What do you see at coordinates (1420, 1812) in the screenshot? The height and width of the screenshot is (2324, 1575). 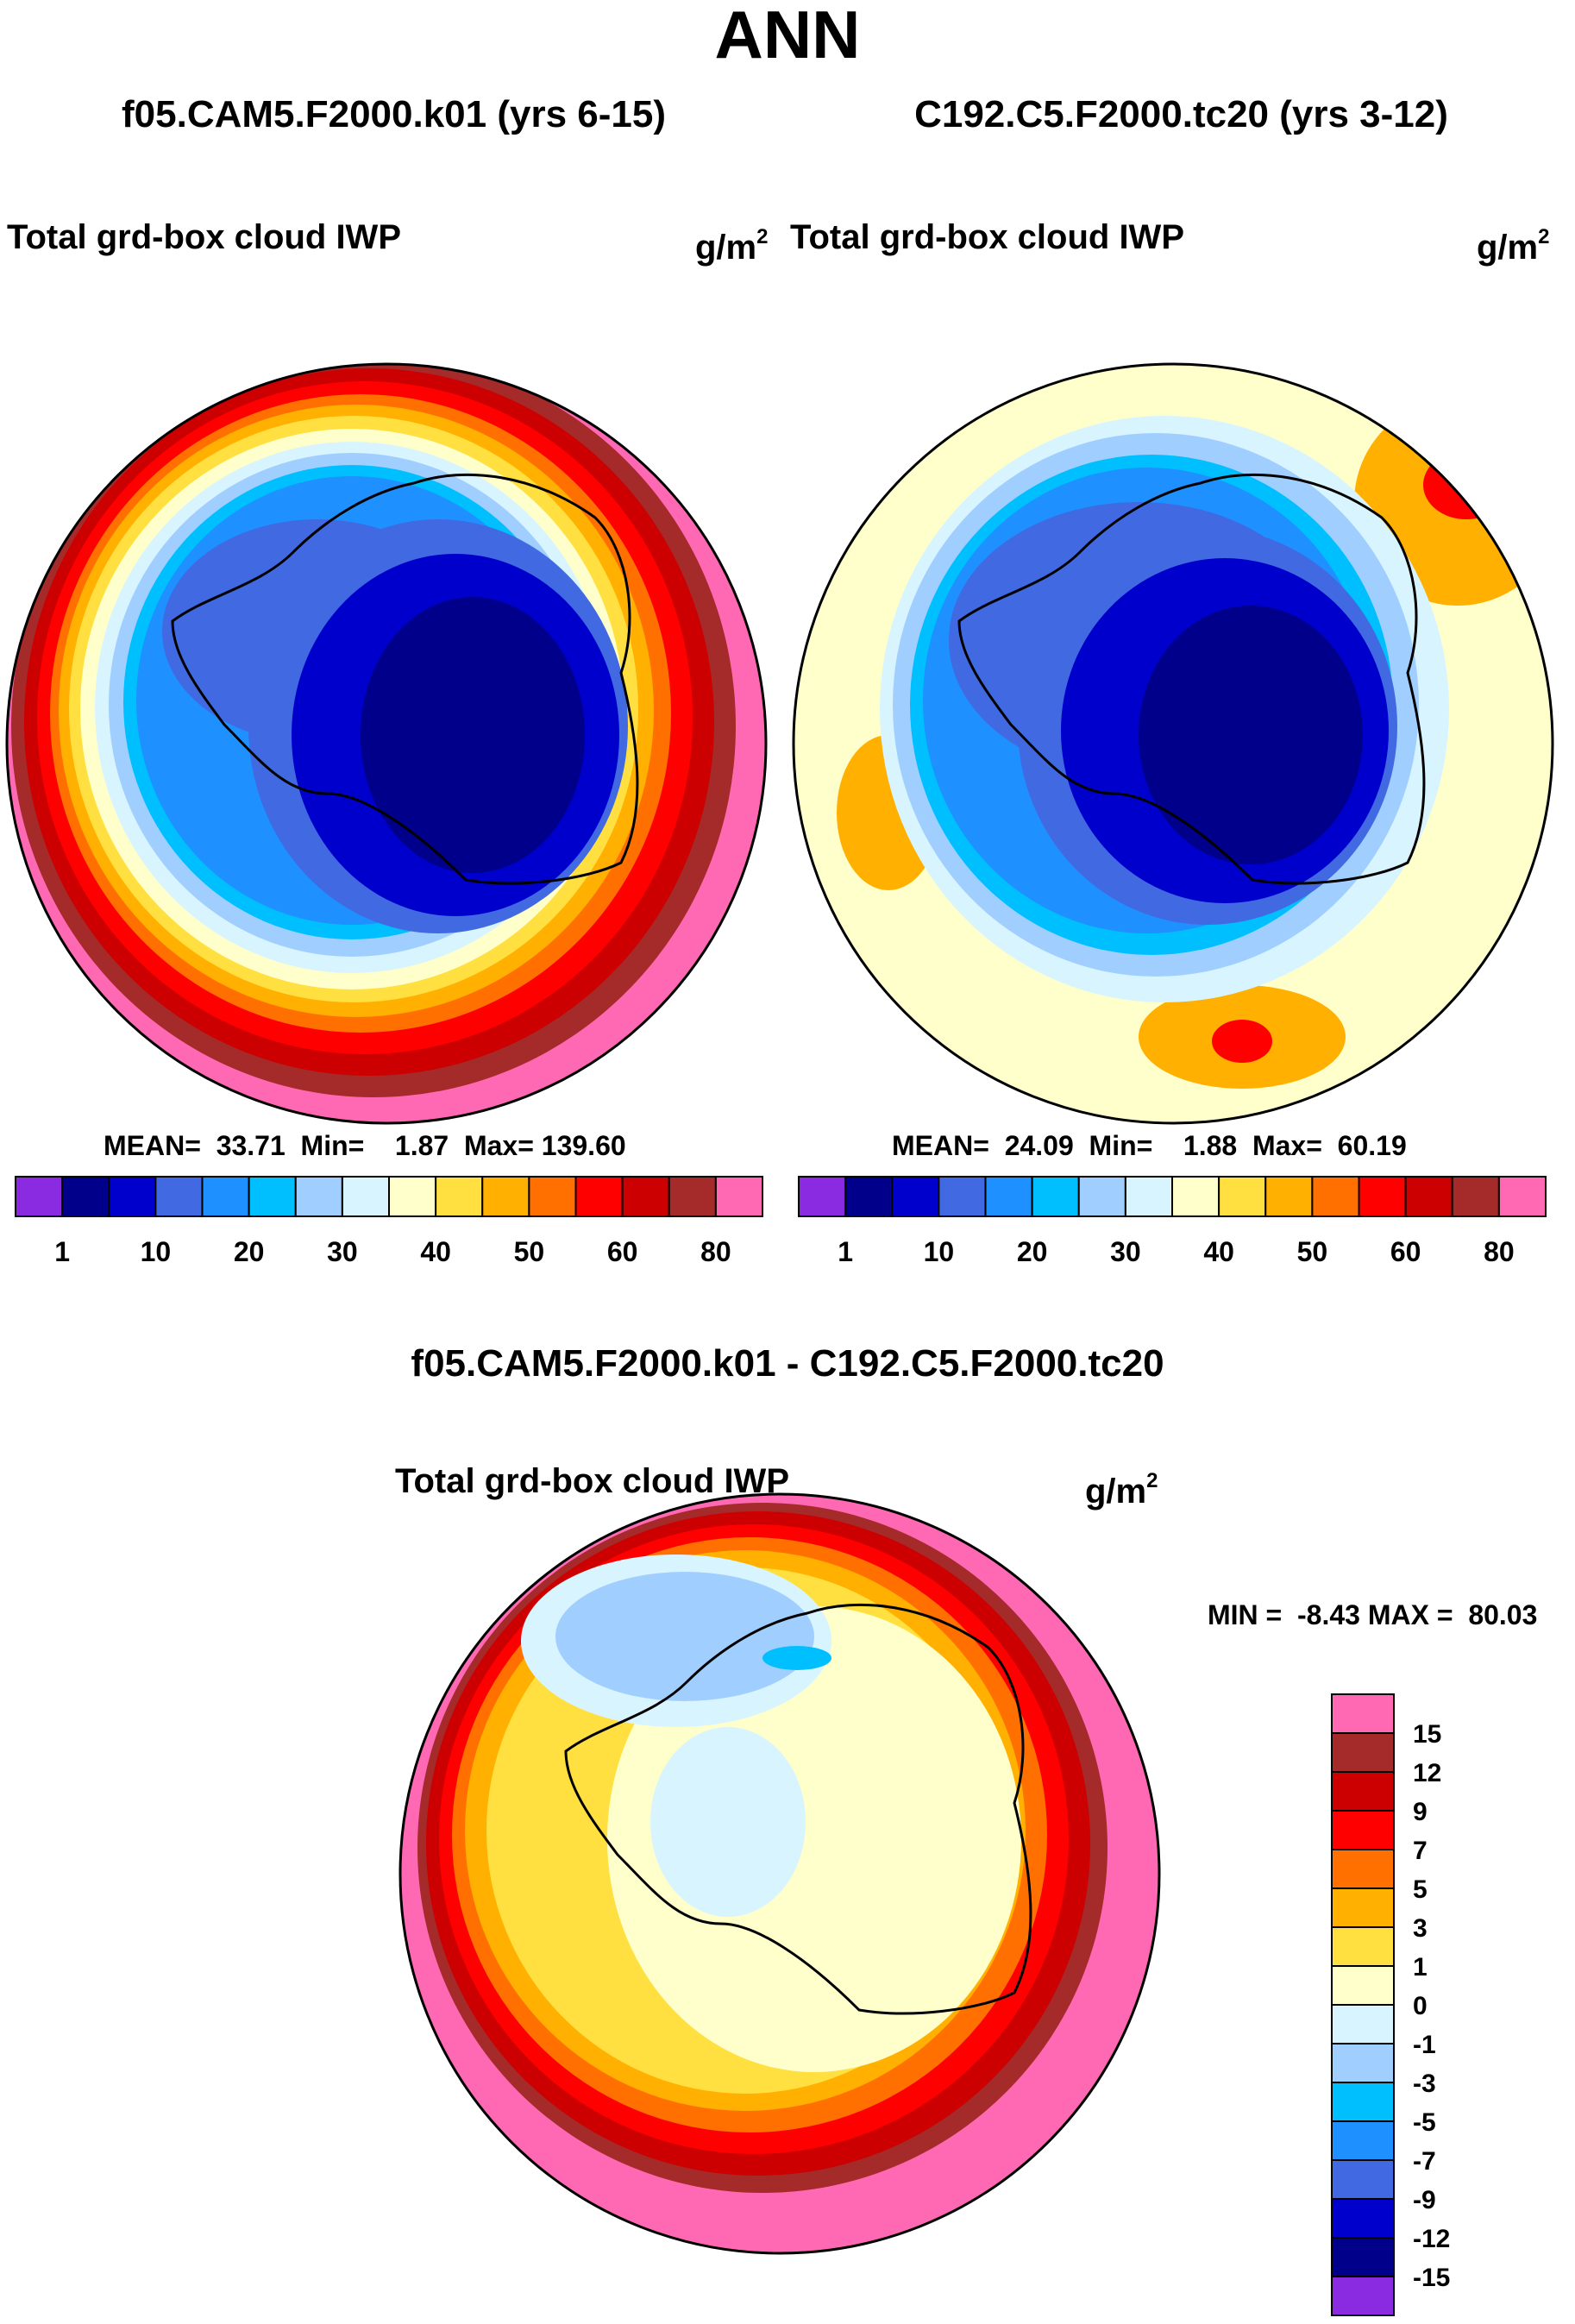 I see `diff-colorbar-tick-label: 9` at bounding box center [1420, 1812].